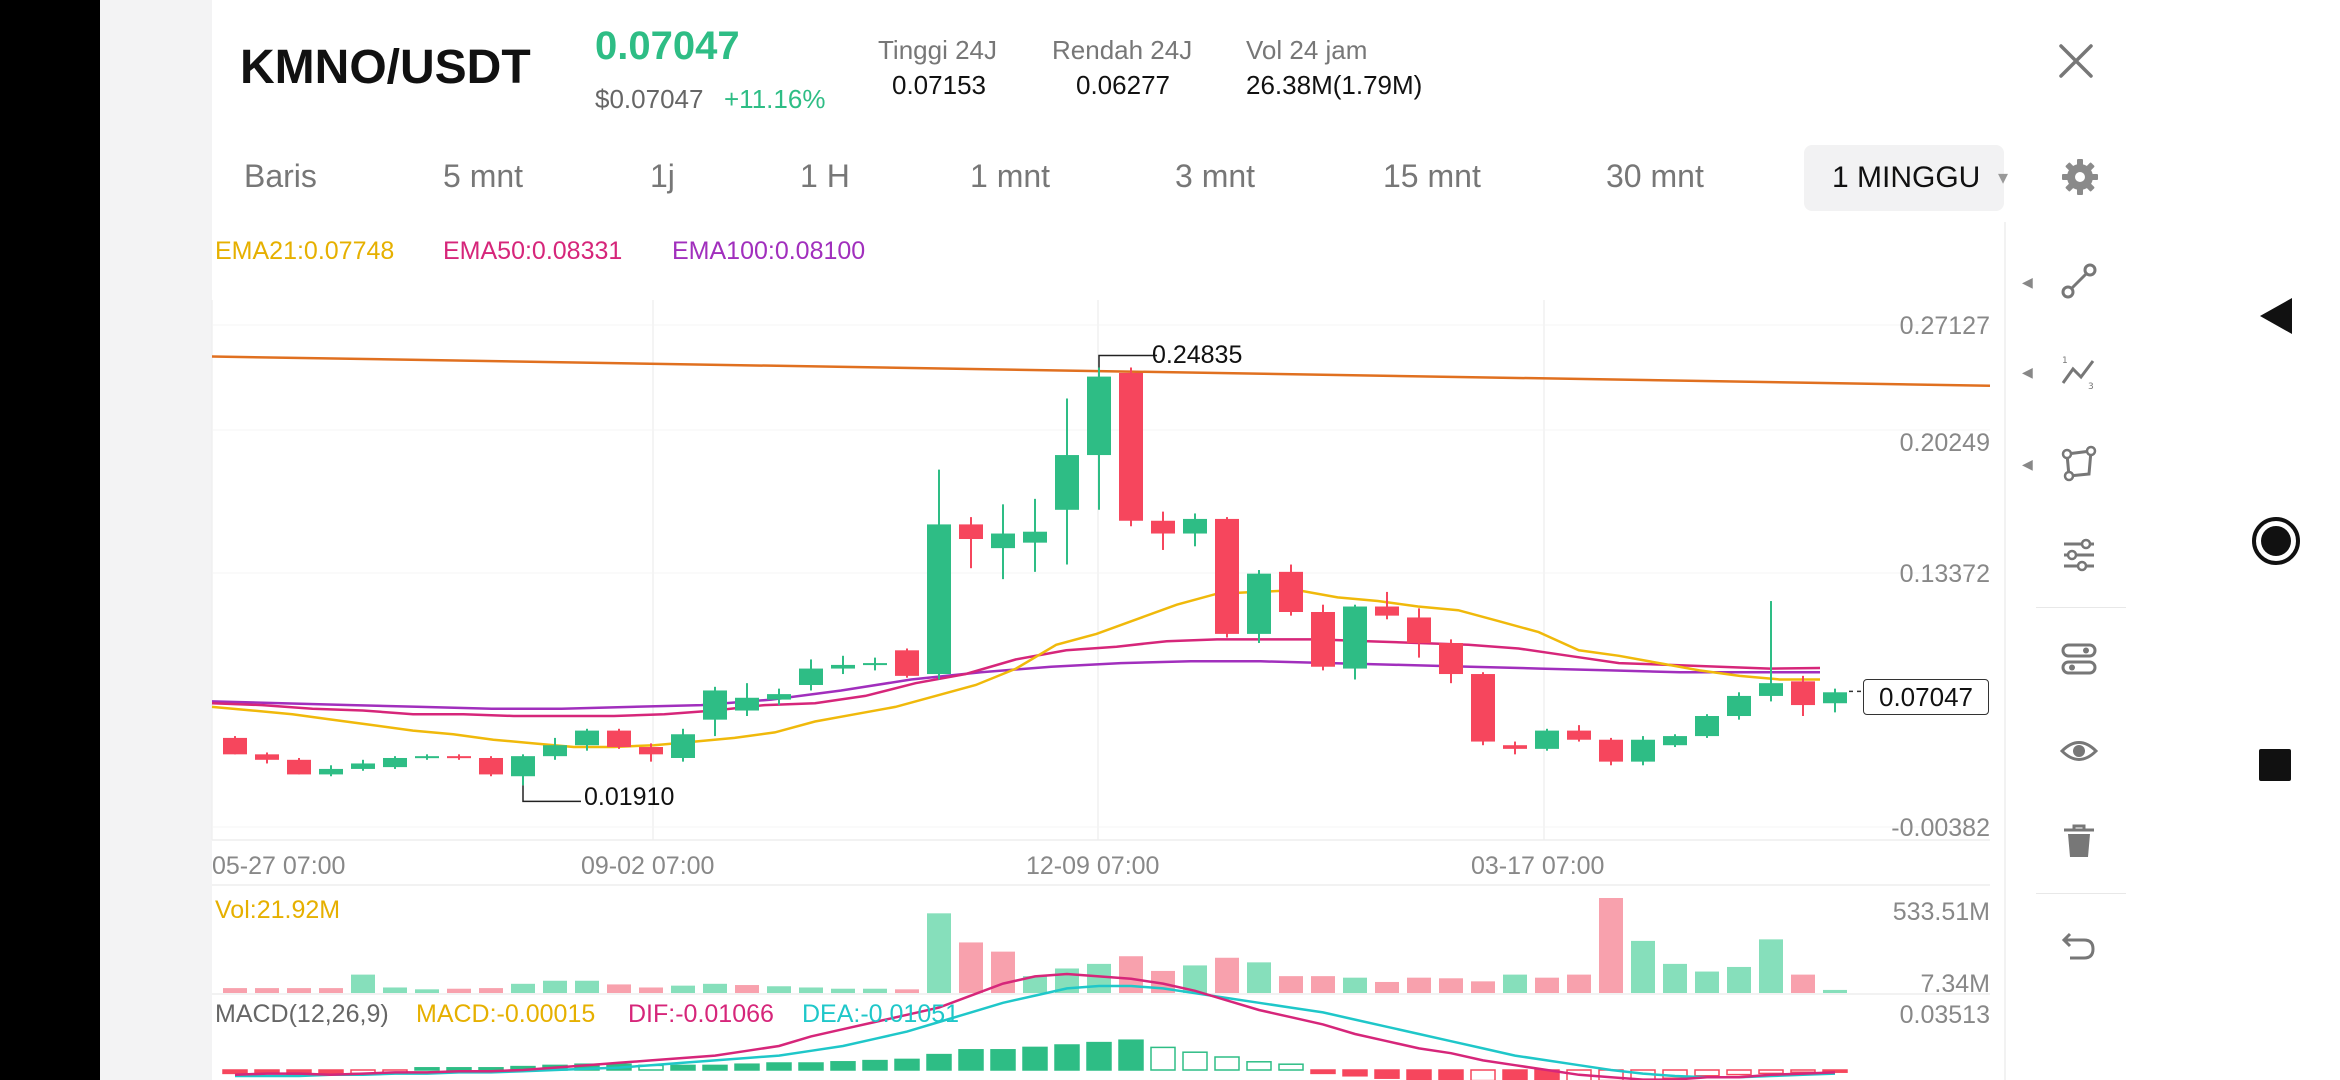  I want to click on system-nav-bar, so click(2275, 540).